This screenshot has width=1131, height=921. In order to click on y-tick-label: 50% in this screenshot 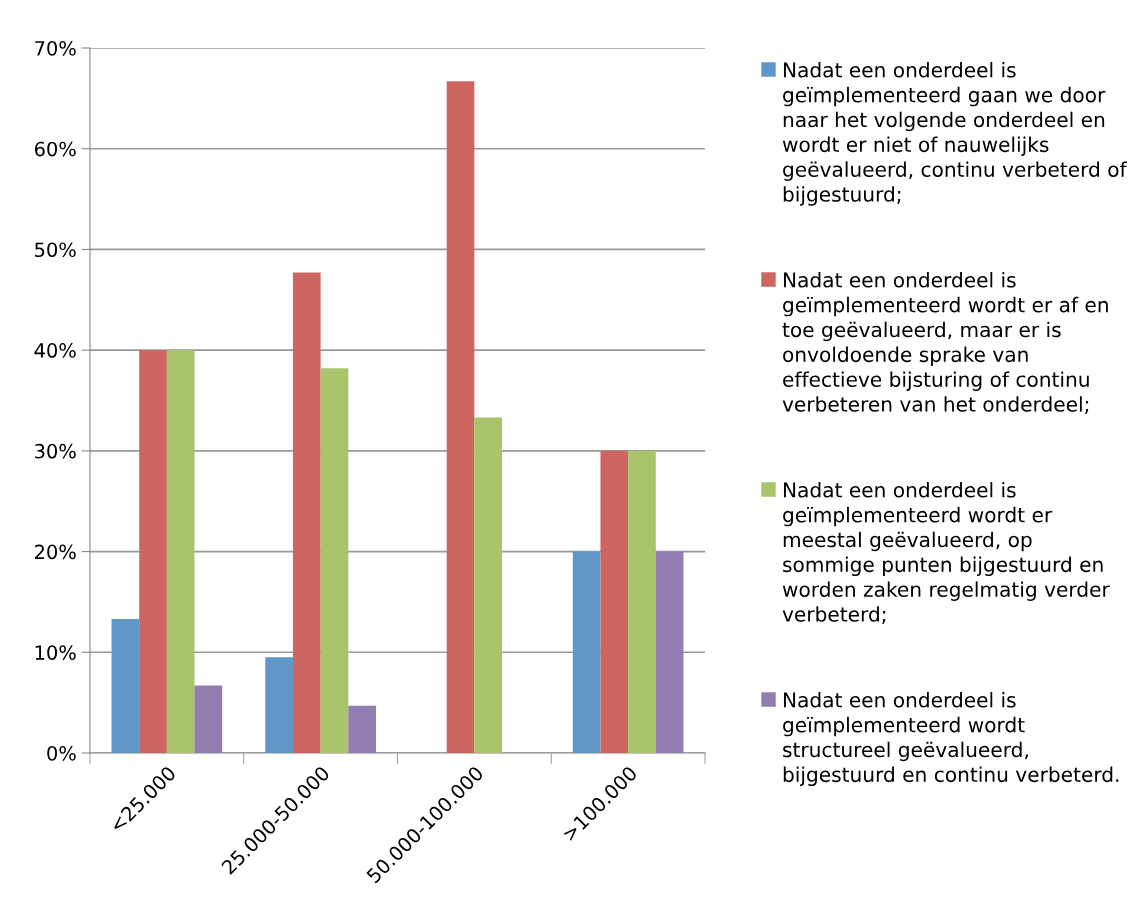, I will do `click(55, 250)`.